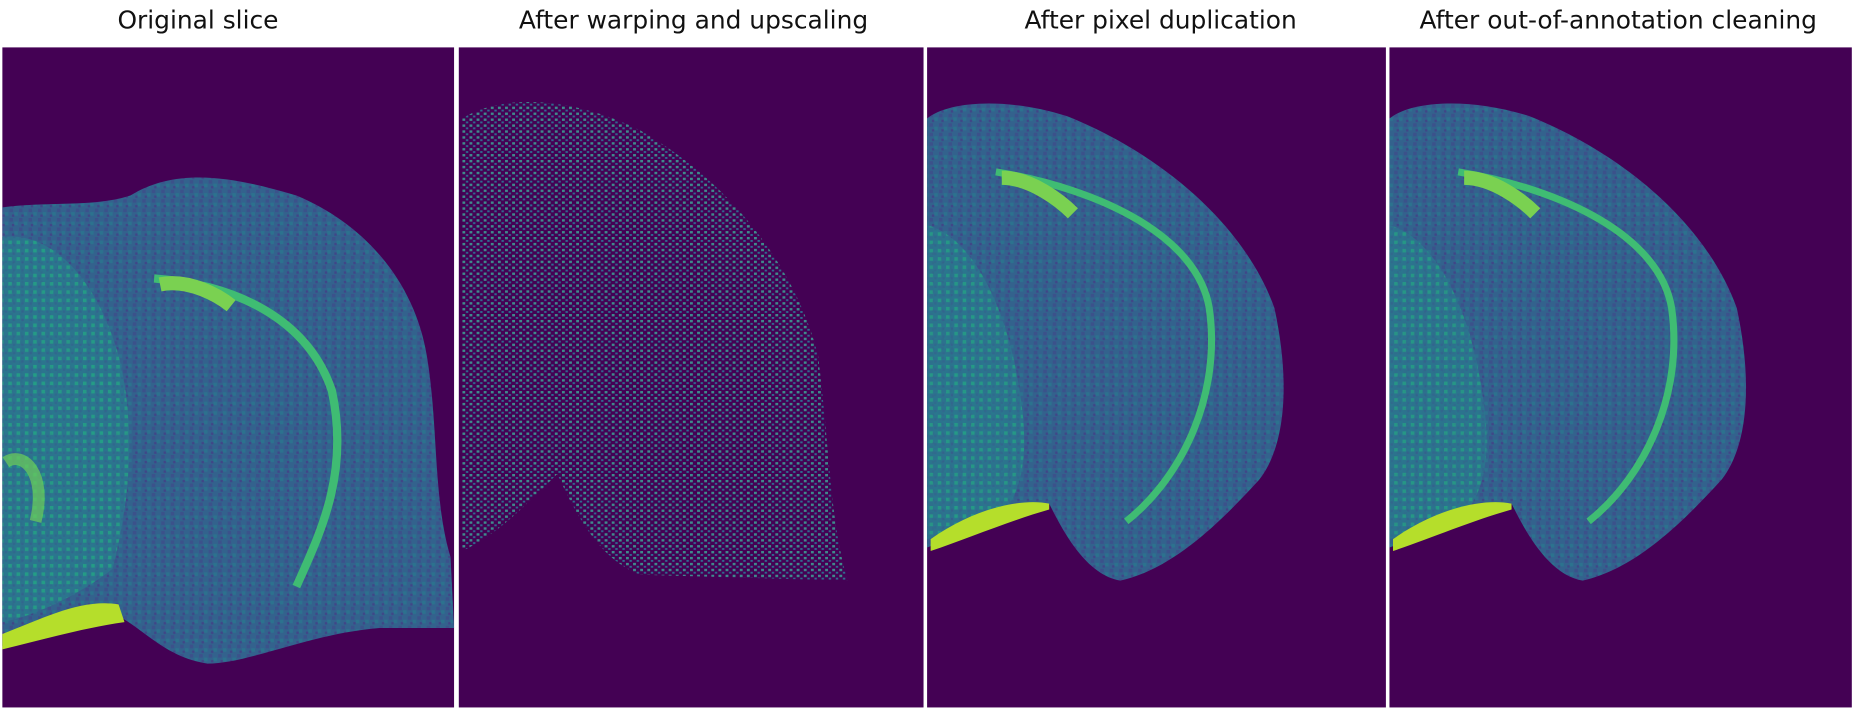 The height and width of the screenshot is (711, 1853). I want to click on panel-title: After out-of-annotation cleaning, so click(1618, 19).